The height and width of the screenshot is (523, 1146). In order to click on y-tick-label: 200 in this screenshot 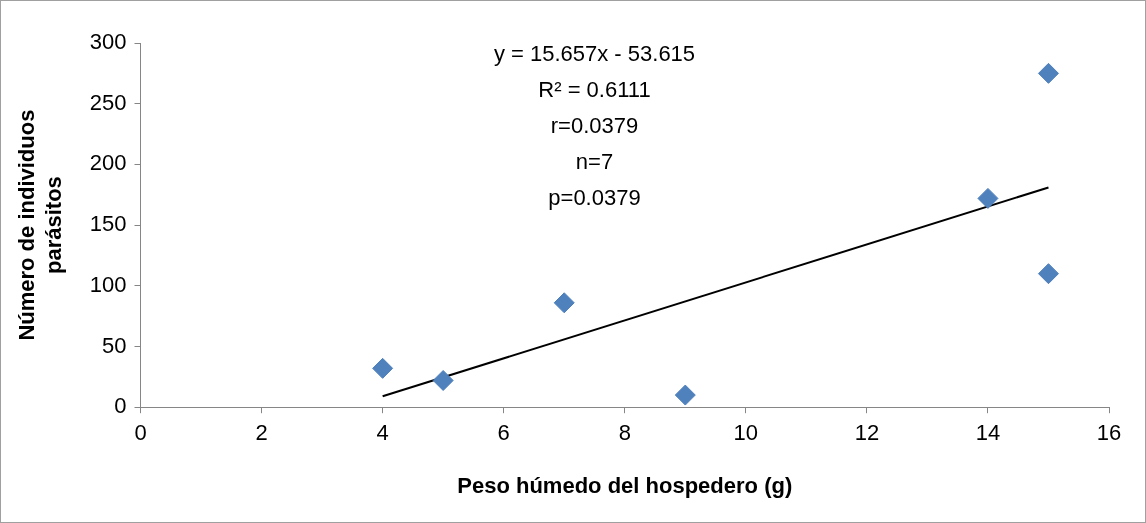, I will do `click(108, 163)`.